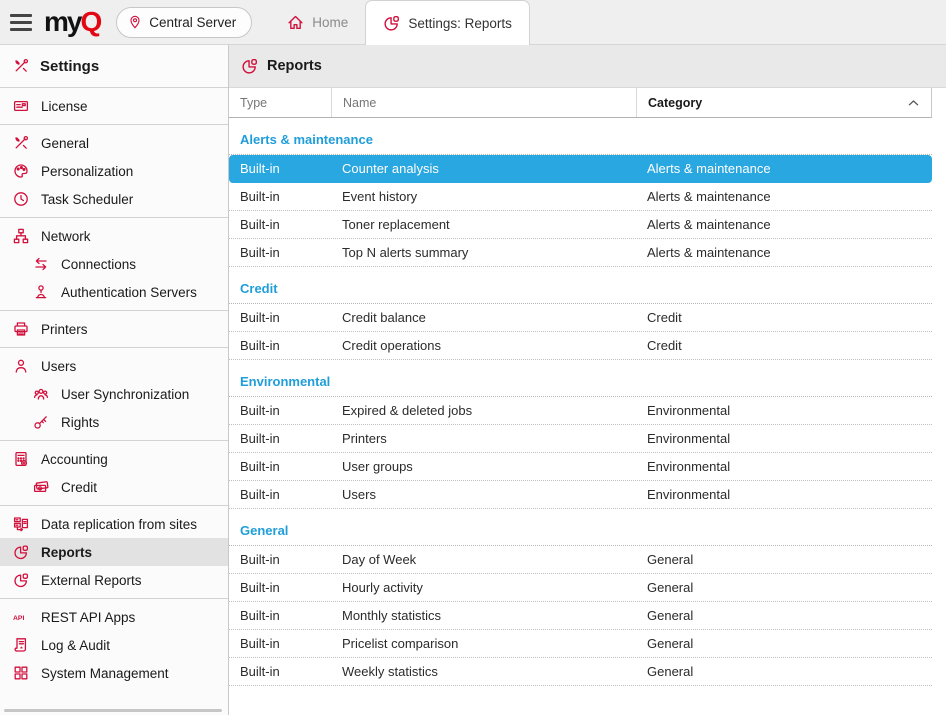  I want to click on tab-settings-reports: Settings: Reports, so click(447, 22).